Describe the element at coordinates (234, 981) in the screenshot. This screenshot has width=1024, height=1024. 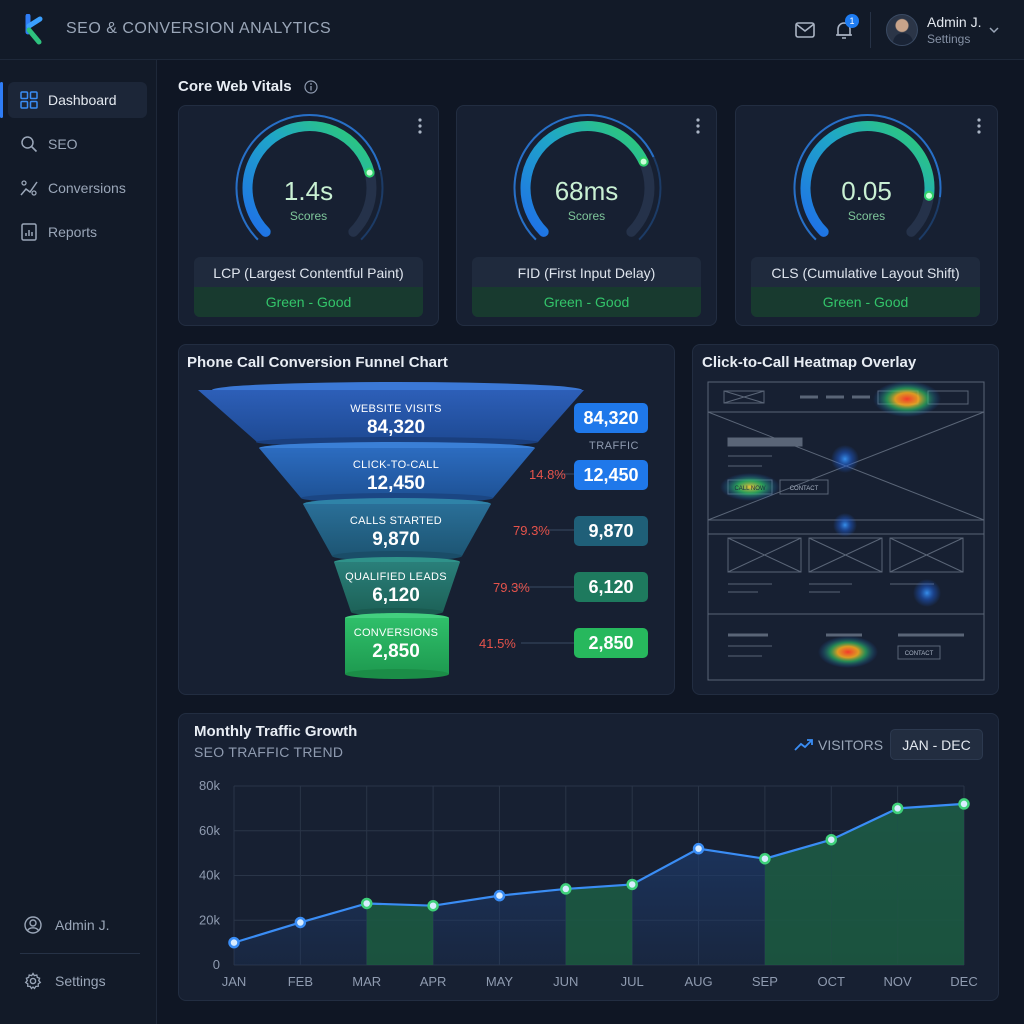
I see `x-tick-label: JAN` at that location.